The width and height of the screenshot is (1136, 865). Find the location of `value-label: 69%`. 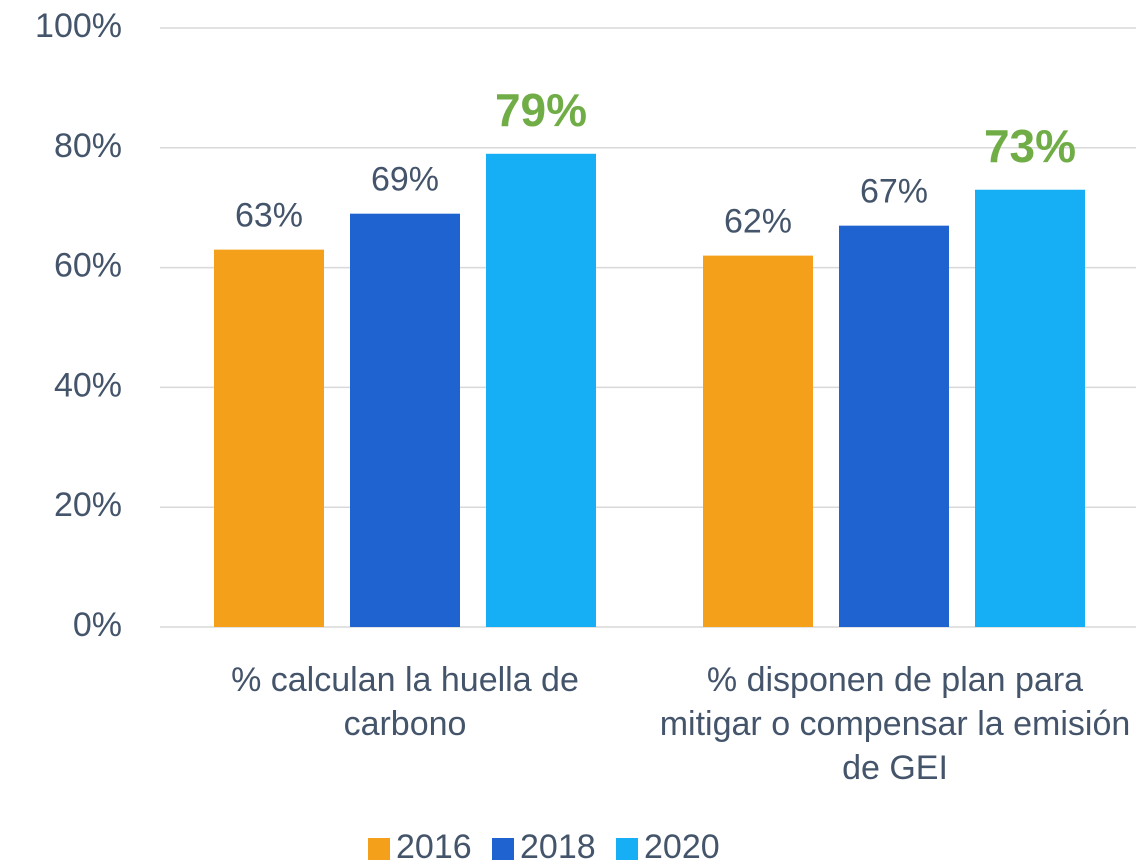

value-label: 69% is located at coordinates (405, 180).